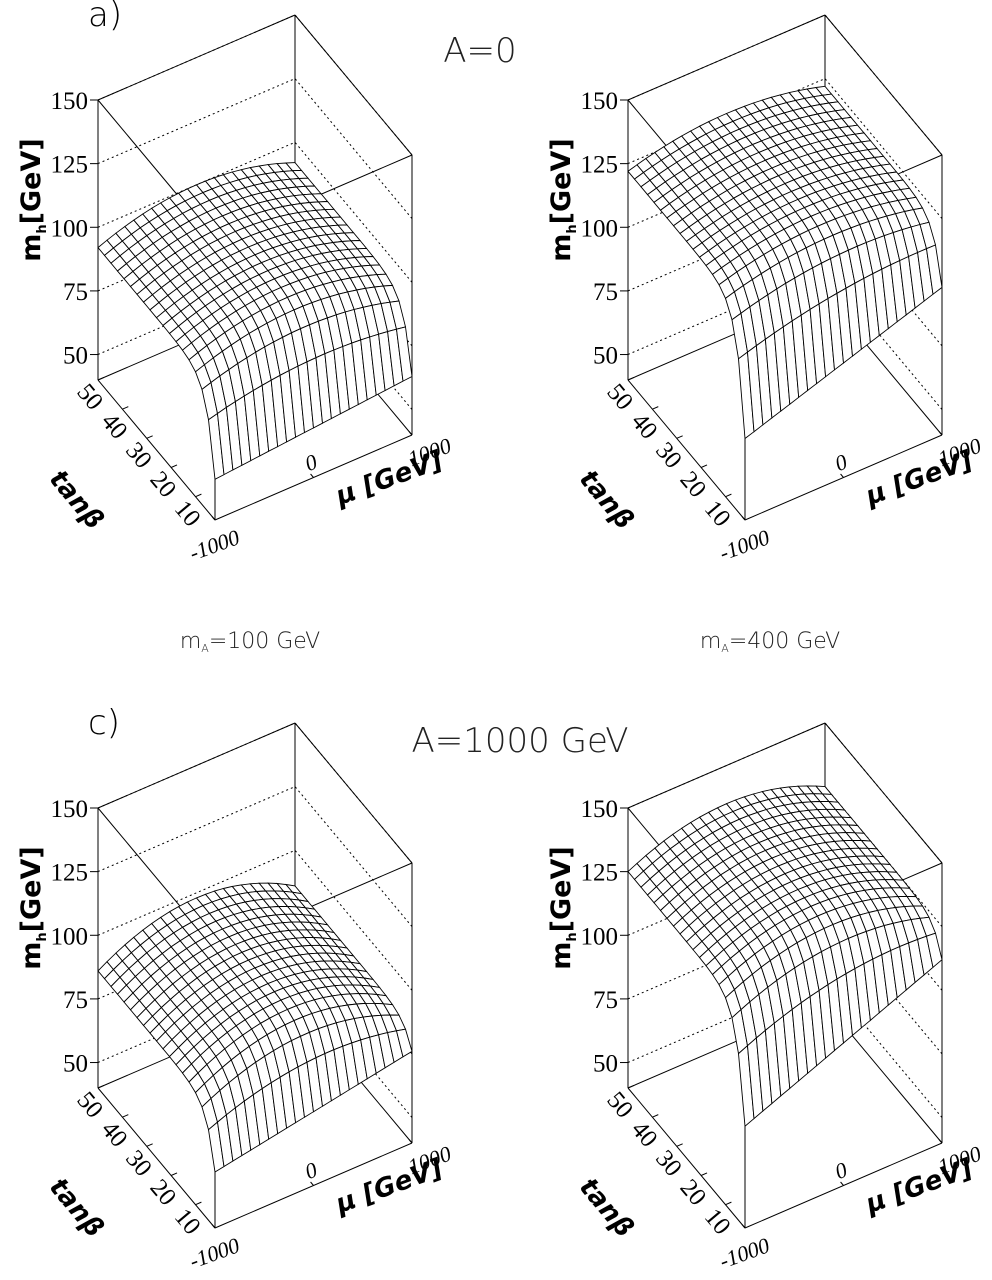 The image size is (992, 1280). What do you see at coordinates (255, 321) in the screenshot?
I see `surface-mesh-a` at bounding box center [255, 321].